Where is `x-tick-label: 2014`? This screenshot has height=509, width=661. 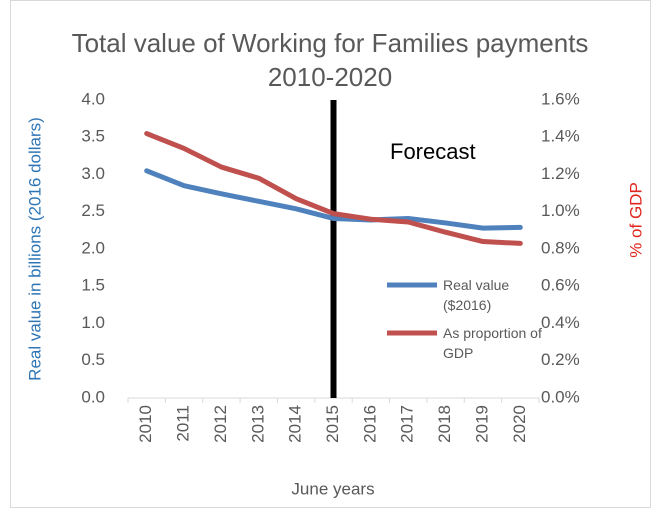 x-tick-label: 2014 is located at coordinates (295, 424).